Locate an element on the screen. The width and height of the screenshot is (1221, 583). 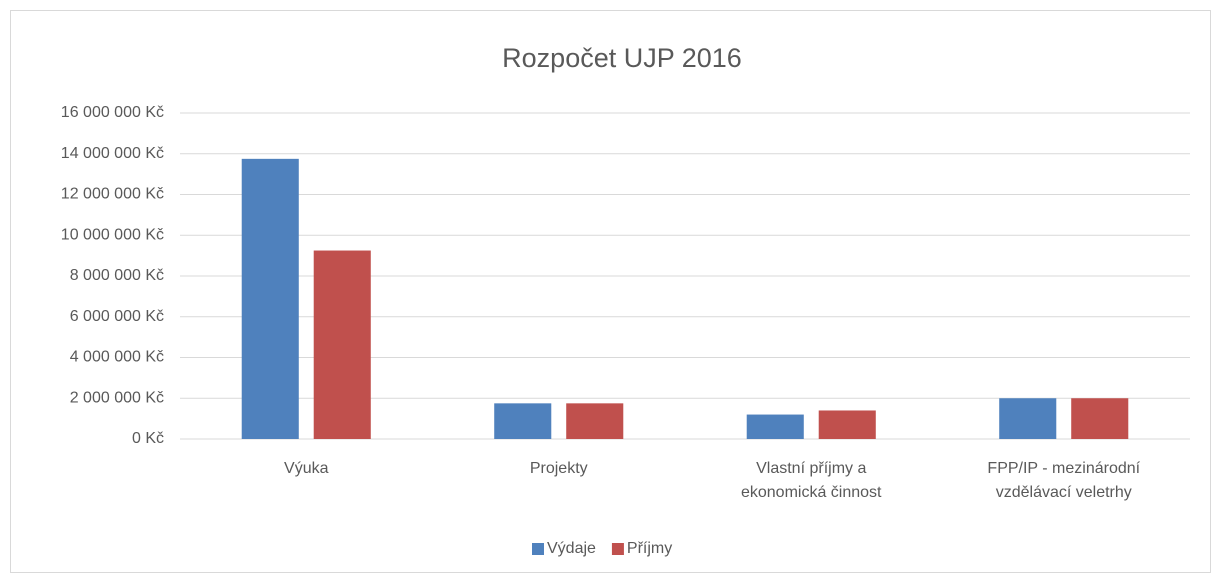
y-tick-label: 14 000 000 Kč is located at coordinates (112, 153).